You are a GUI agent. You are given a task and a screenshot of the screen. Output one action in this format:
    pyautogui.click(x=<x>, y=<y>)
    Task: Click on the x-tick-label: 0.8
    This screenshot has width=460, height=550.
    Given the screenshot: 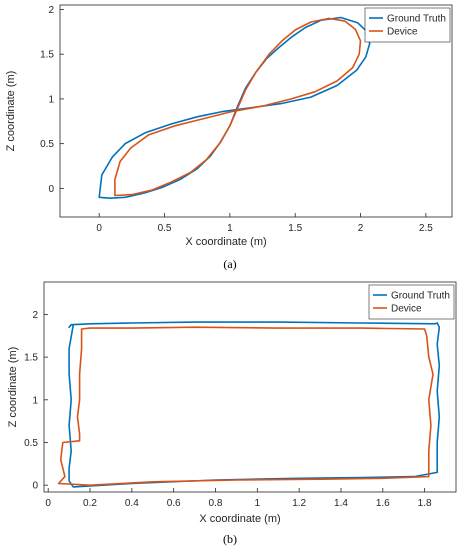 What is the action you would take?
    pyautogui.click(x=216, y=503)
    